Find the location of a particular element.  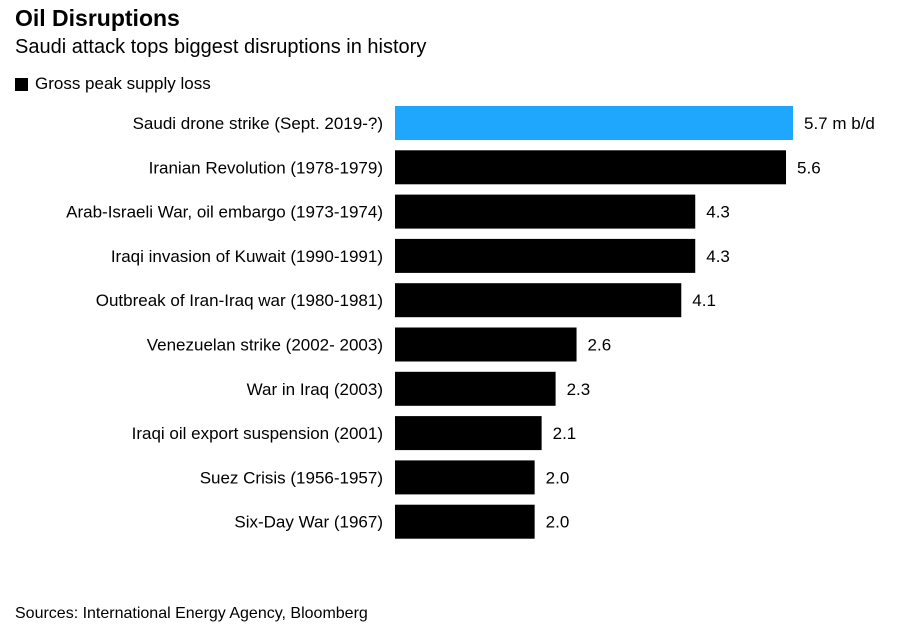

category-label: Outbreak of Iran-Iraq war (1980-1981) is located at coordinates (239, 300).